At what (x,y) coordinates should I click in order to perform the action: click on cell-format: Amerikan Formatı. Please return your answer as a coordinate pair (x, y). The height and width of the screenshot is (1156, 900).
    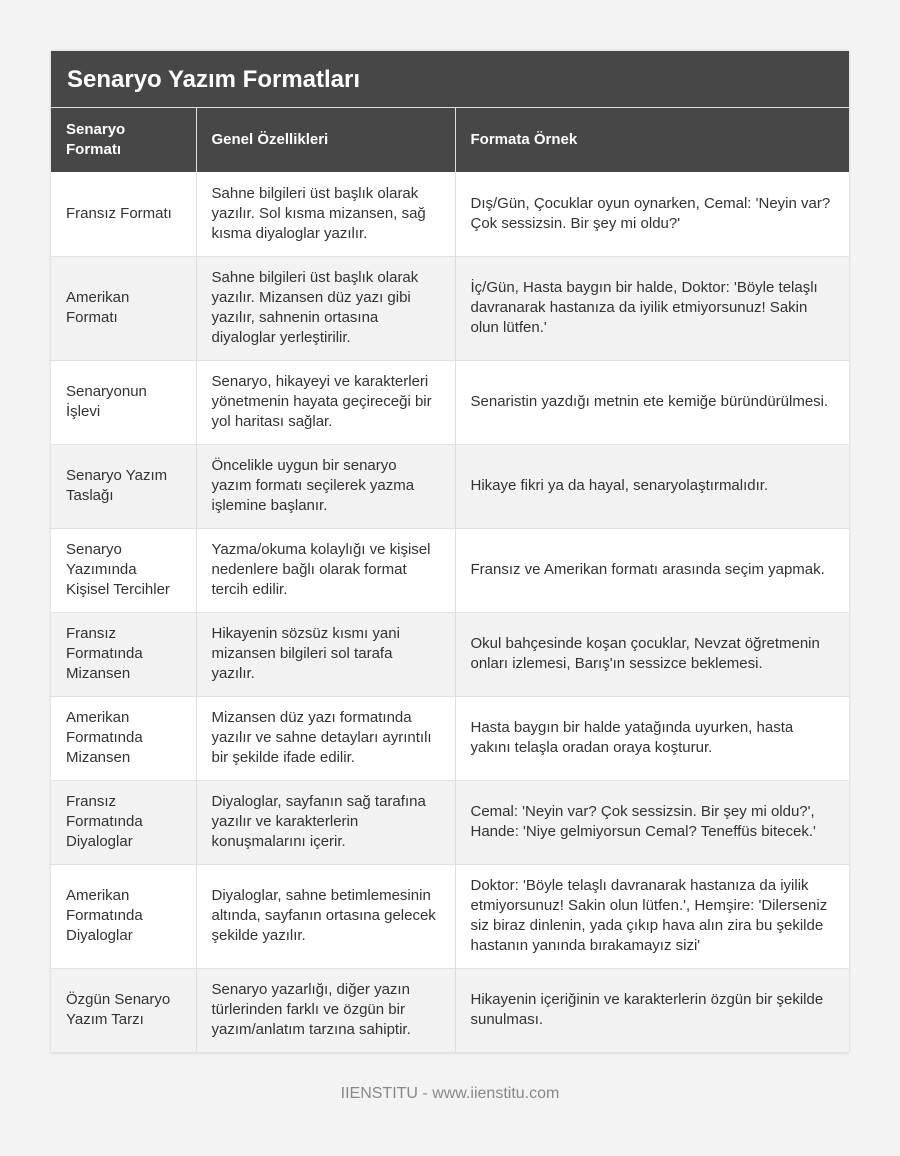
    Looking at the image, I should click on (124, 308).